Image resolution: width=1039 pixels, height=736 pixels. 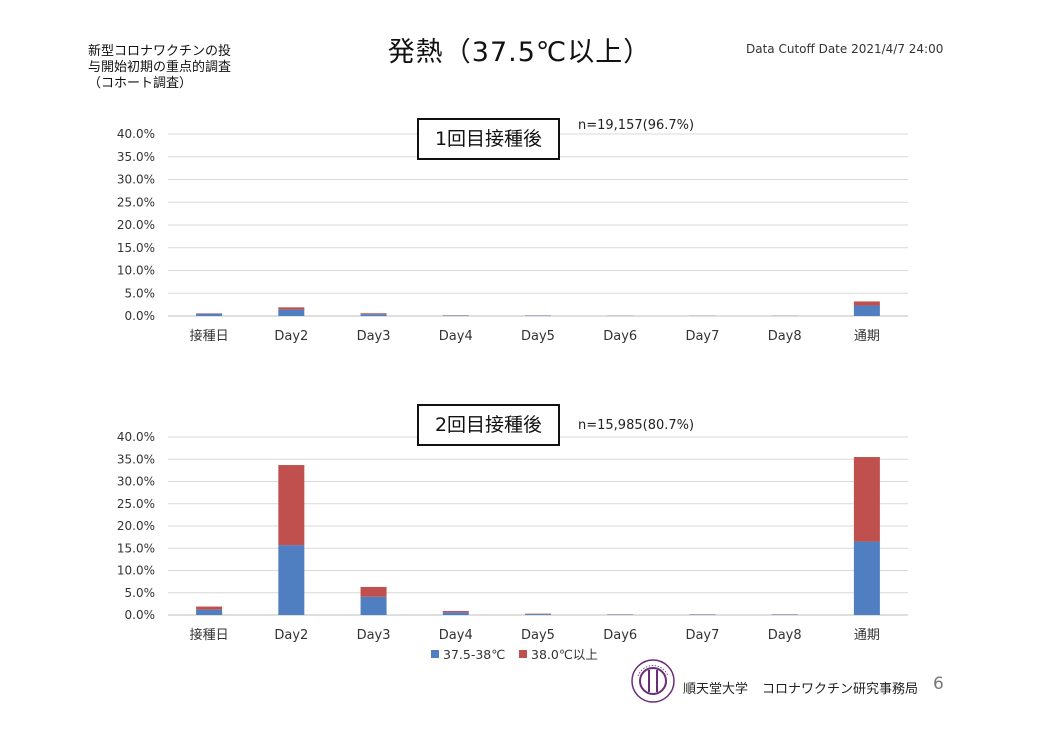 I want to click on x-tick-label-0-8: 通期, so click(x=867, y=336).